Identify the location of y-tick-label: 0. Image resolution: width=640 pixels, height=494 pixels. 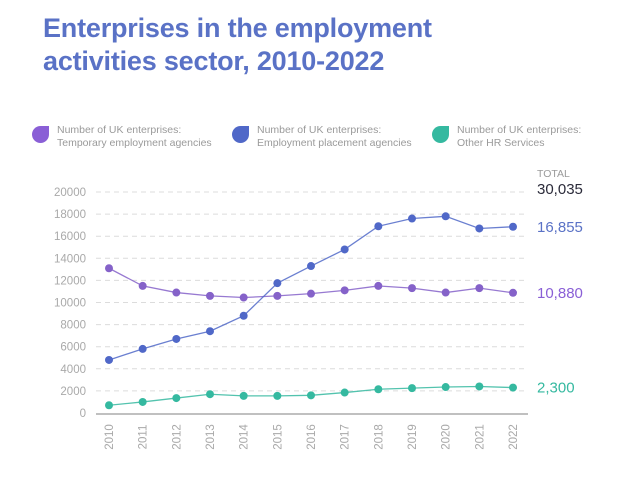
(83, 414).